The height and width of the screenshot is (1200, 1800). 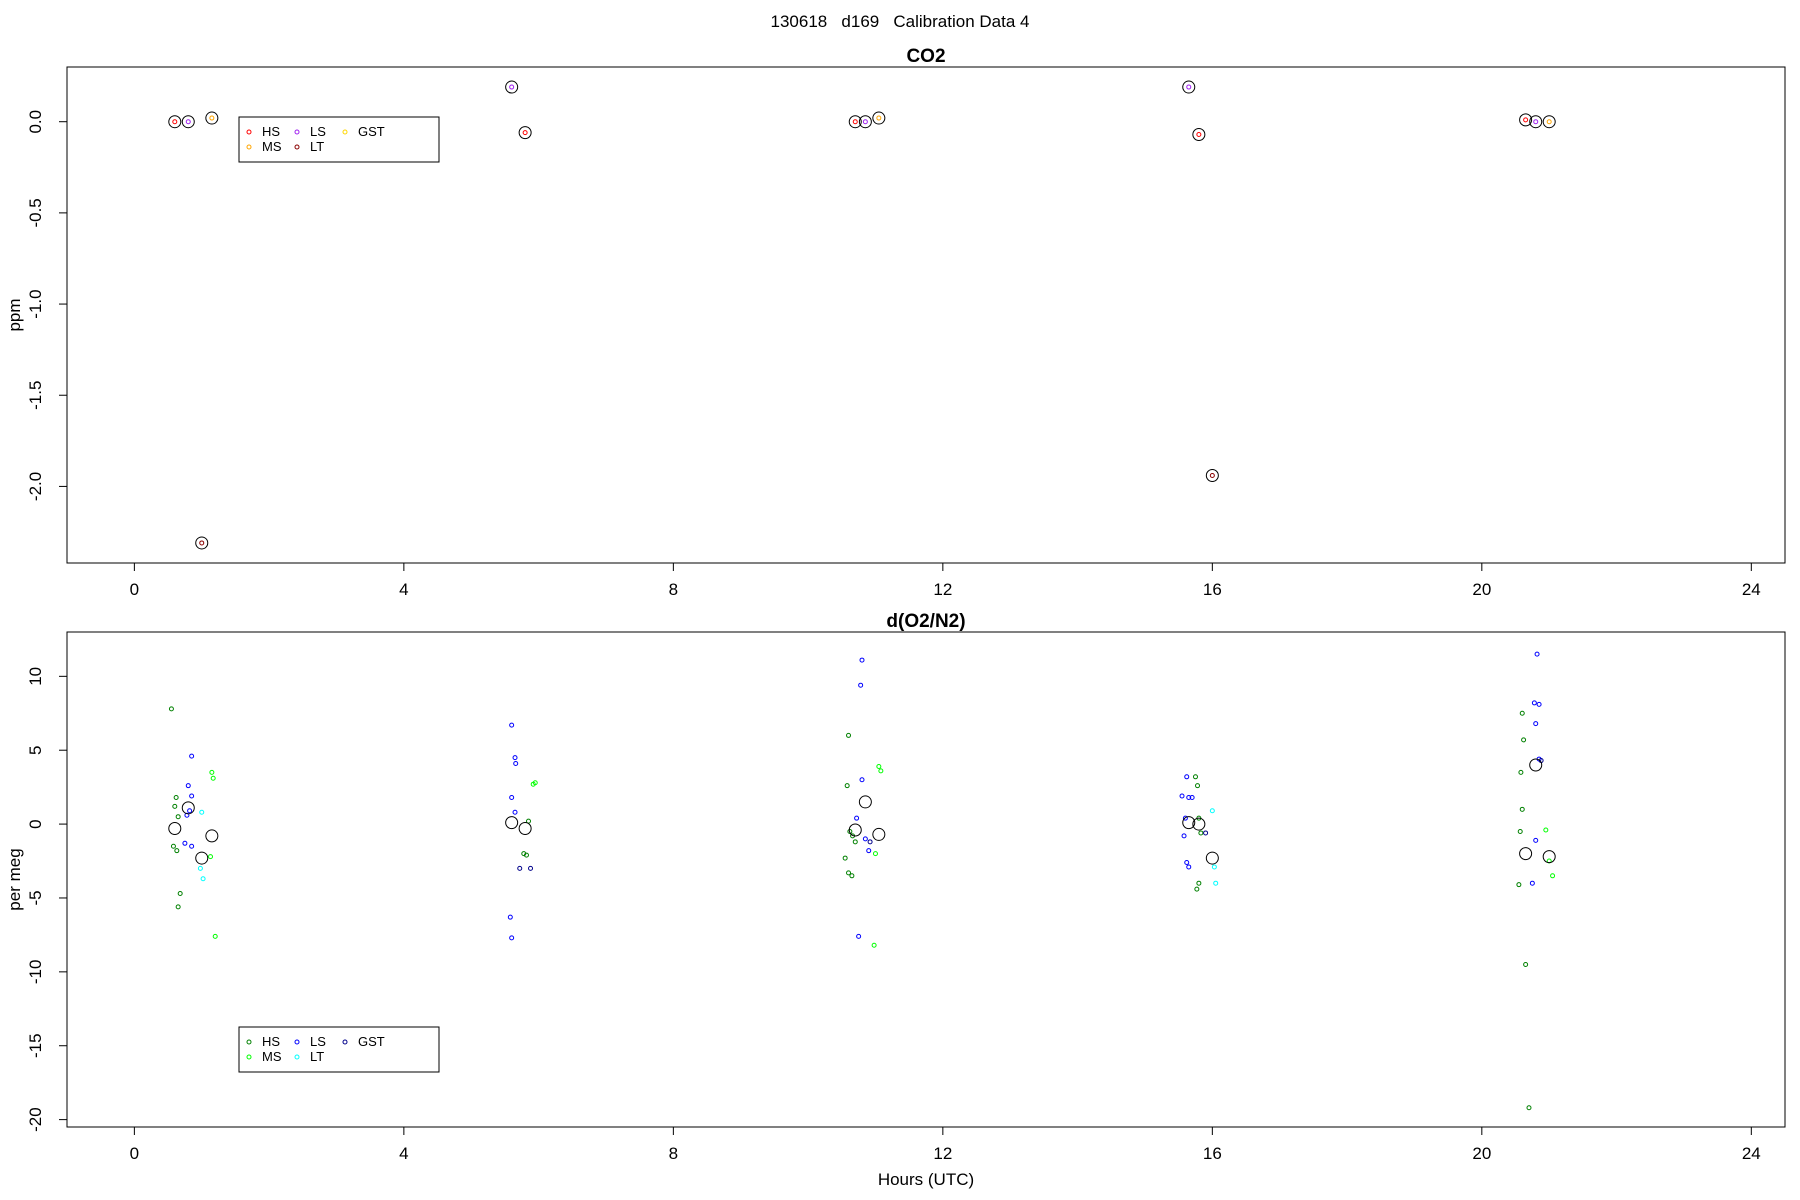 I want to click on y-tick-label: -1.5, so click(x=35, y=395).